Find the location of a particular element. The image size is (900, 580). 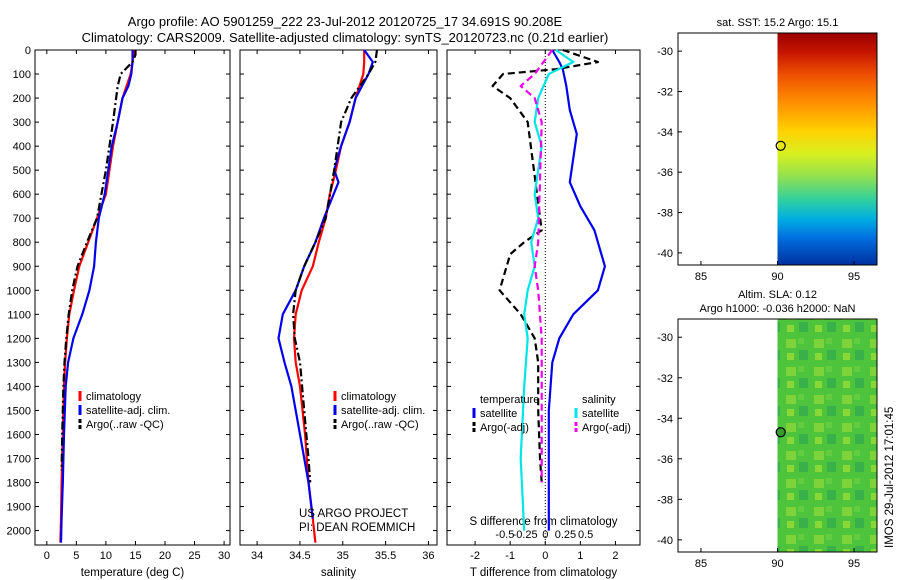

x-tick-label: 25 is located at coordinates (194, 556).